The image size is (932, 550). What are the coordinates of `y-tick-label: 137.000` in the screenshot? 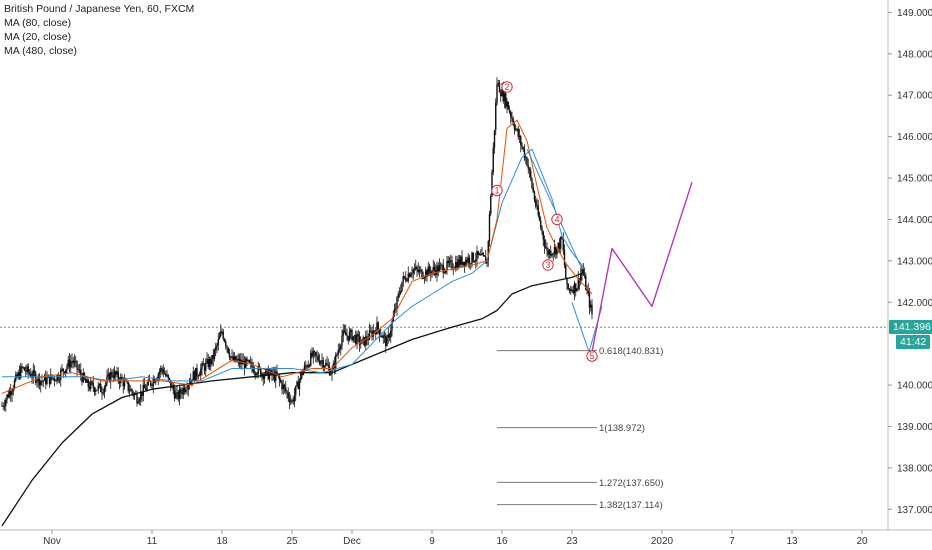 It's located at (914, 510).